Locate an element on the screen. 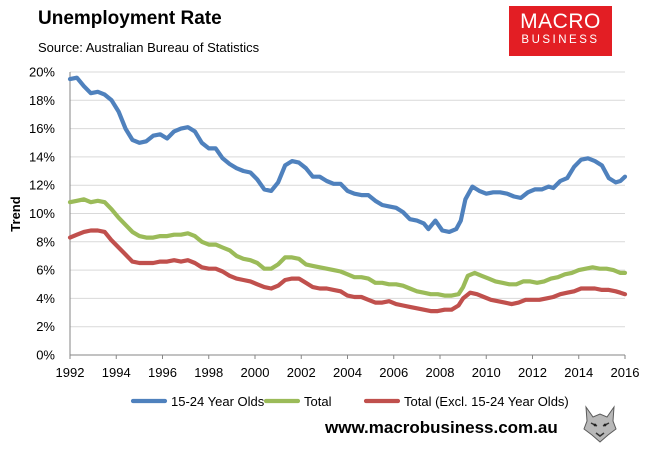 The height and width of the screenshot is (451, 648). x-tick-label: 2004 is located at coordinates (347, 372).